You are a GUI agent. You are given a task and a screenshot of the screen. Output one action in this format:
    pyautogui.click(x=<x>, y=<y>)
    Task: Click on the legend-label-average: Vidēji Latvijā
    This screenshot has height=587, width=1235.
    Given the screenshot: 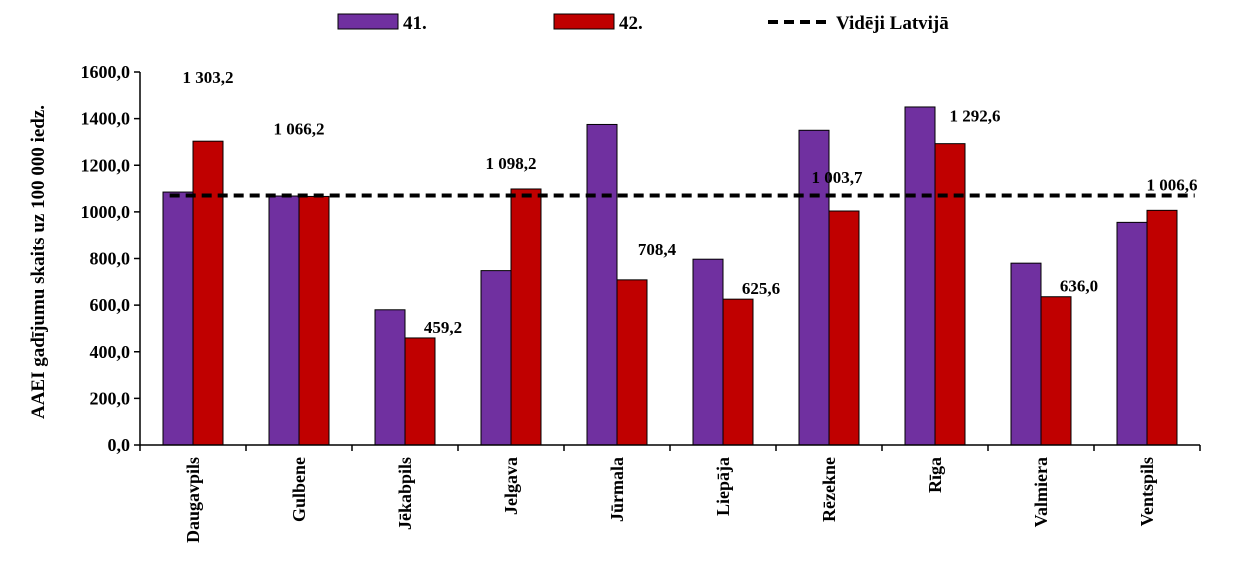 What is the action you would take?
    pyautogui.click(x=892, y=23)
    